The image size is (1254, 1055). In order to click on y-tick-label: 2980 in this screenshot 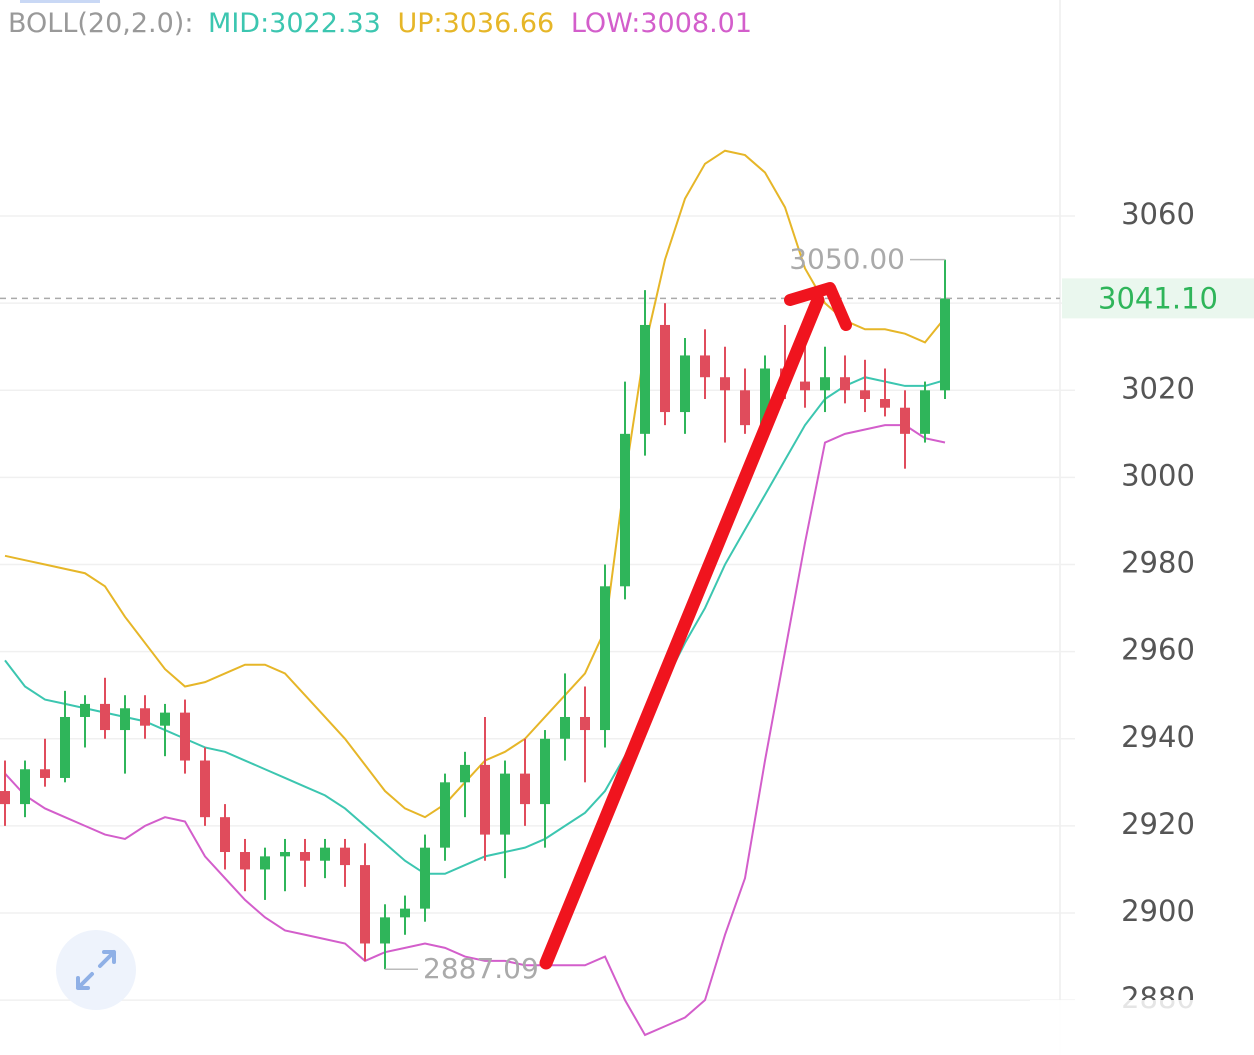, I will do `click(1158, 563)`.